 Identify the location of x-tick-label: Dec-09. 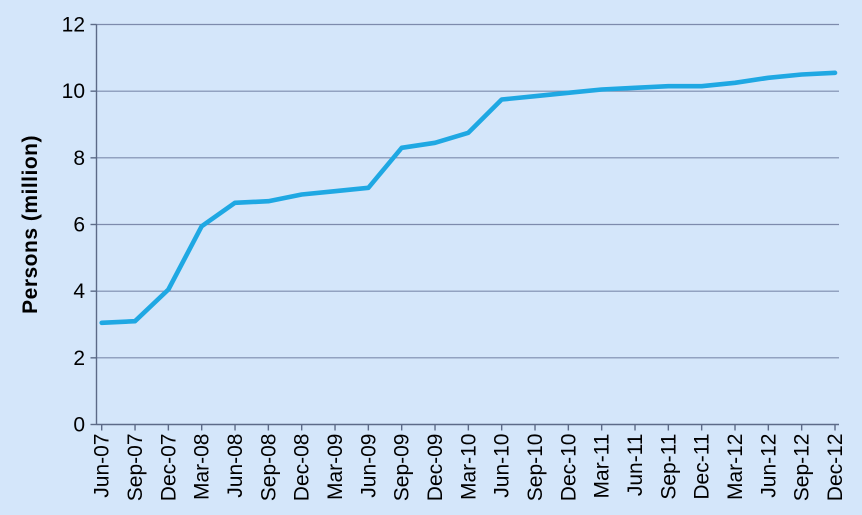
(435, 468).